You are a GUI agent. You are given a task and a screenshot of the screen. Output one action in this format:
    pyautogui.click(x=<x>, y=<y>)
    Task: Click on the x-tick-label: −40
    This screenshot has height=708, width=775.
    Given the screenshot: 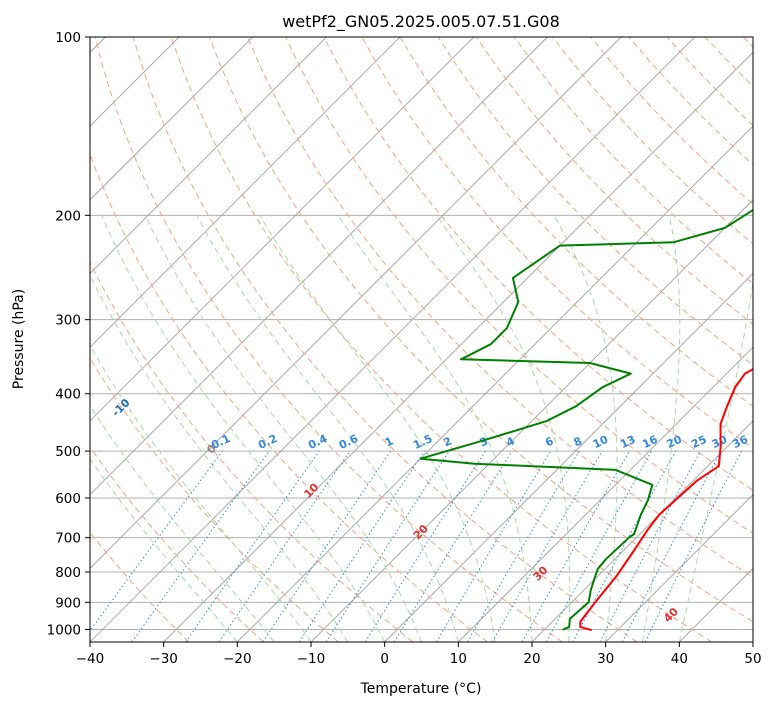 What is the action you would take?
    pyautogui.click(x=90, y=659)
    